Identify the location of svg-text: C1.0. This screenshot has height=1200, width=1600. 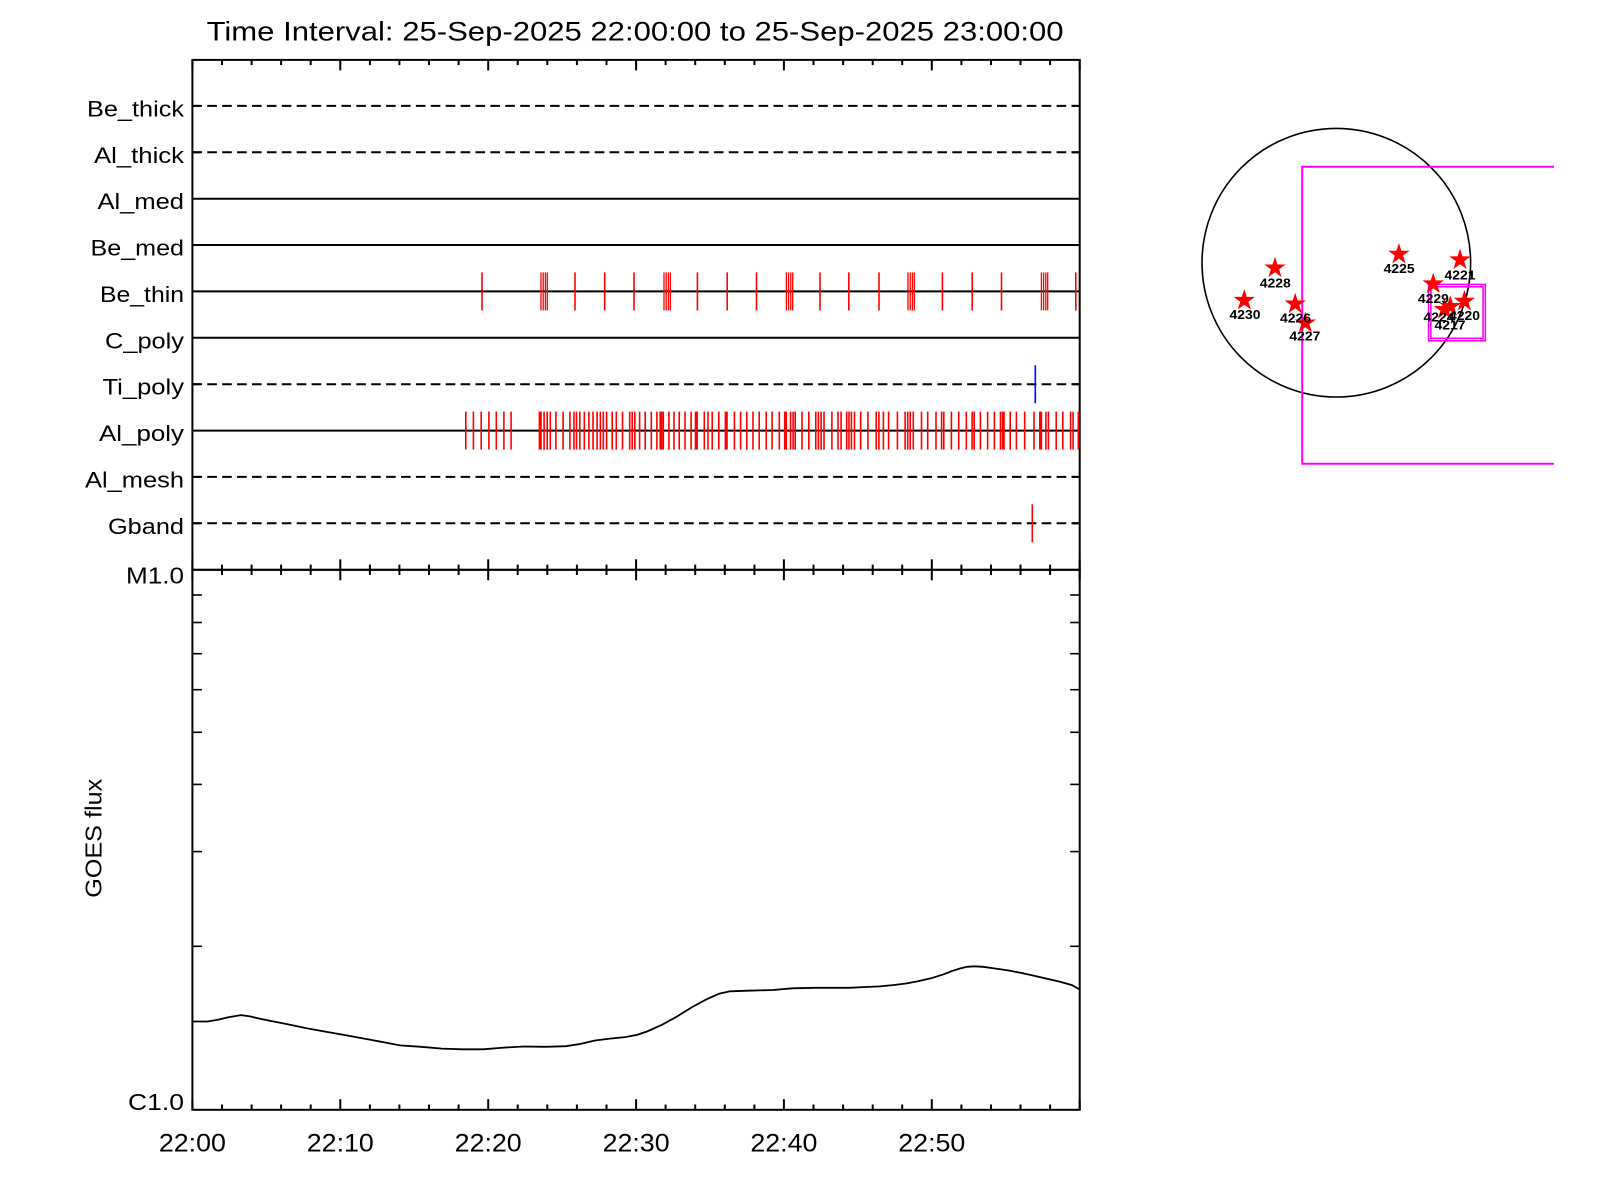
(156, 1102).